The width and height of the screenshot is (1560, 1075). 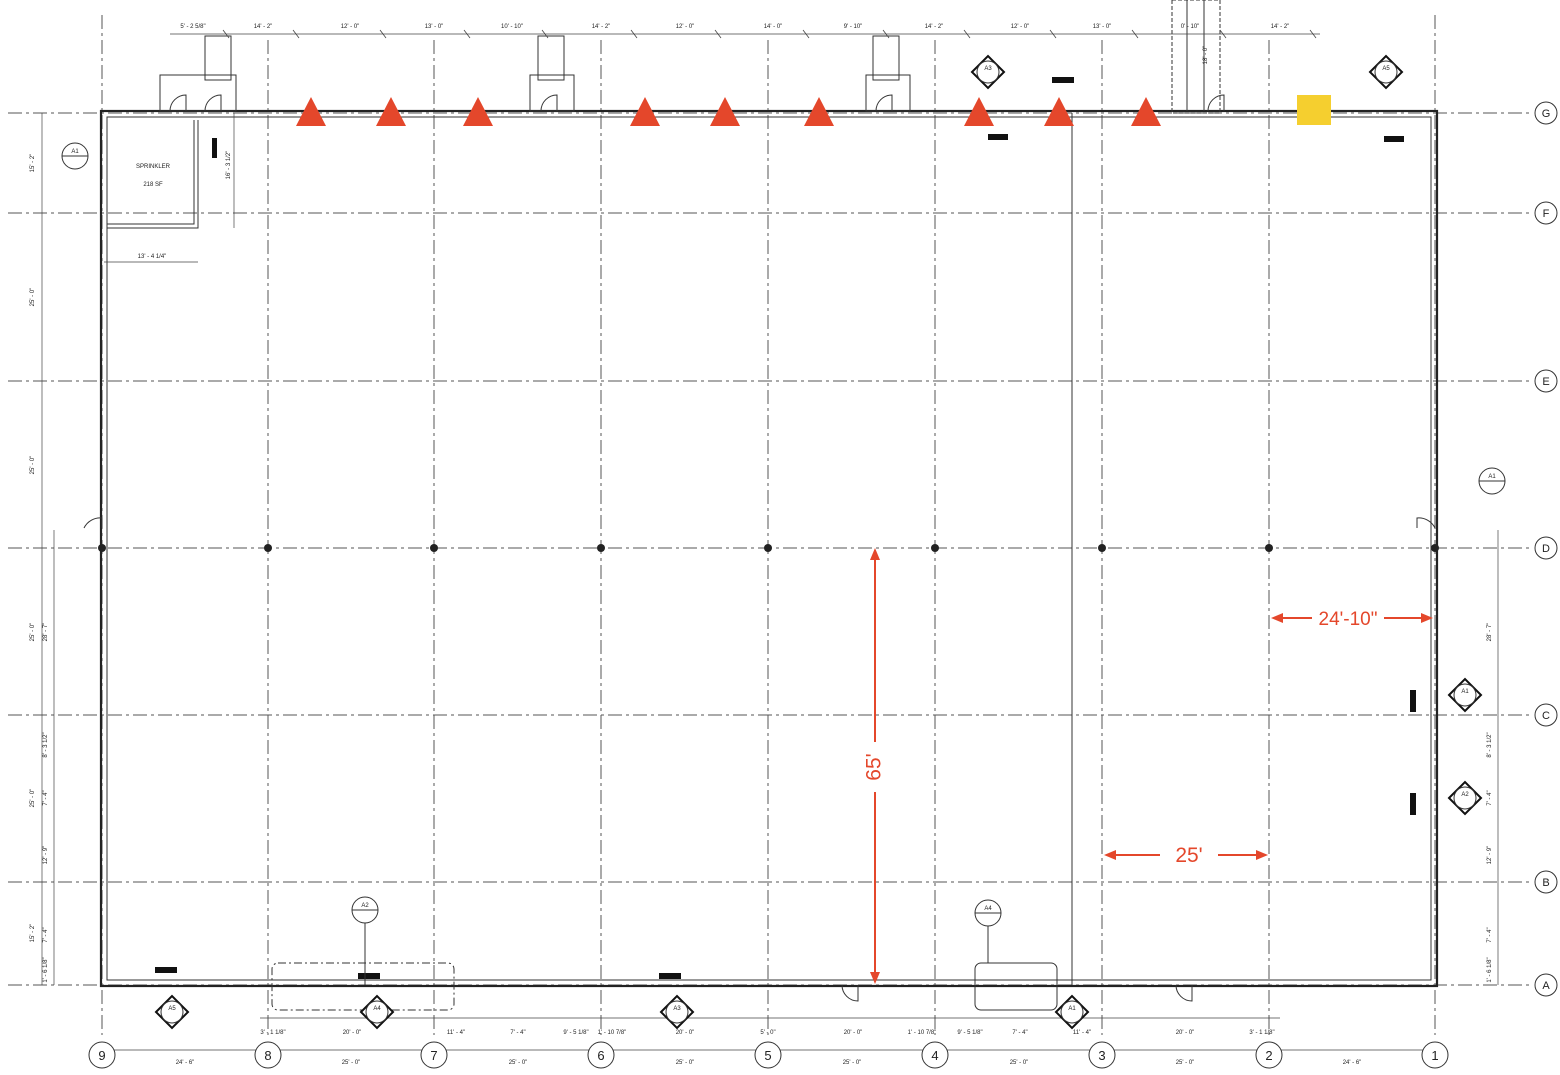 I want to click on right-dim-label: 12' - 9", so click(x=1490, y=855).